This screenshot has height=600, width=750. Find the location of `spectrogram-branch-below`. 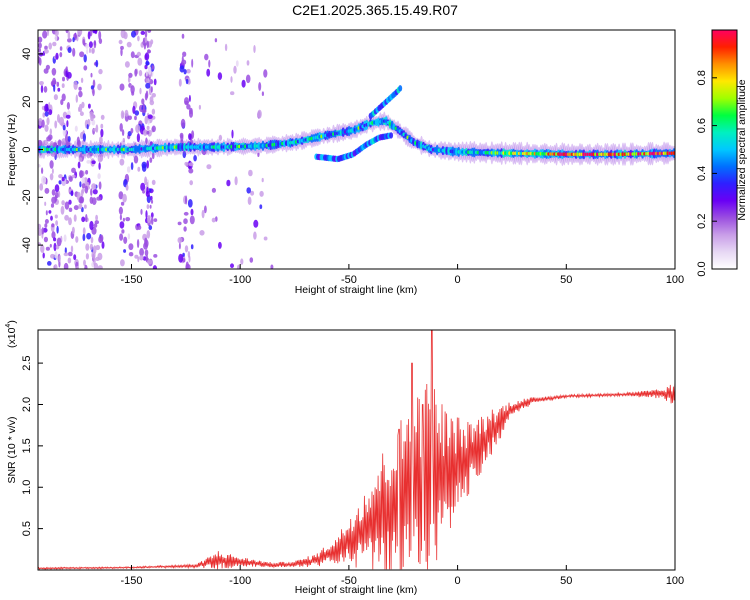

spectrogram-branch-below is located at coordinates (391, 135).